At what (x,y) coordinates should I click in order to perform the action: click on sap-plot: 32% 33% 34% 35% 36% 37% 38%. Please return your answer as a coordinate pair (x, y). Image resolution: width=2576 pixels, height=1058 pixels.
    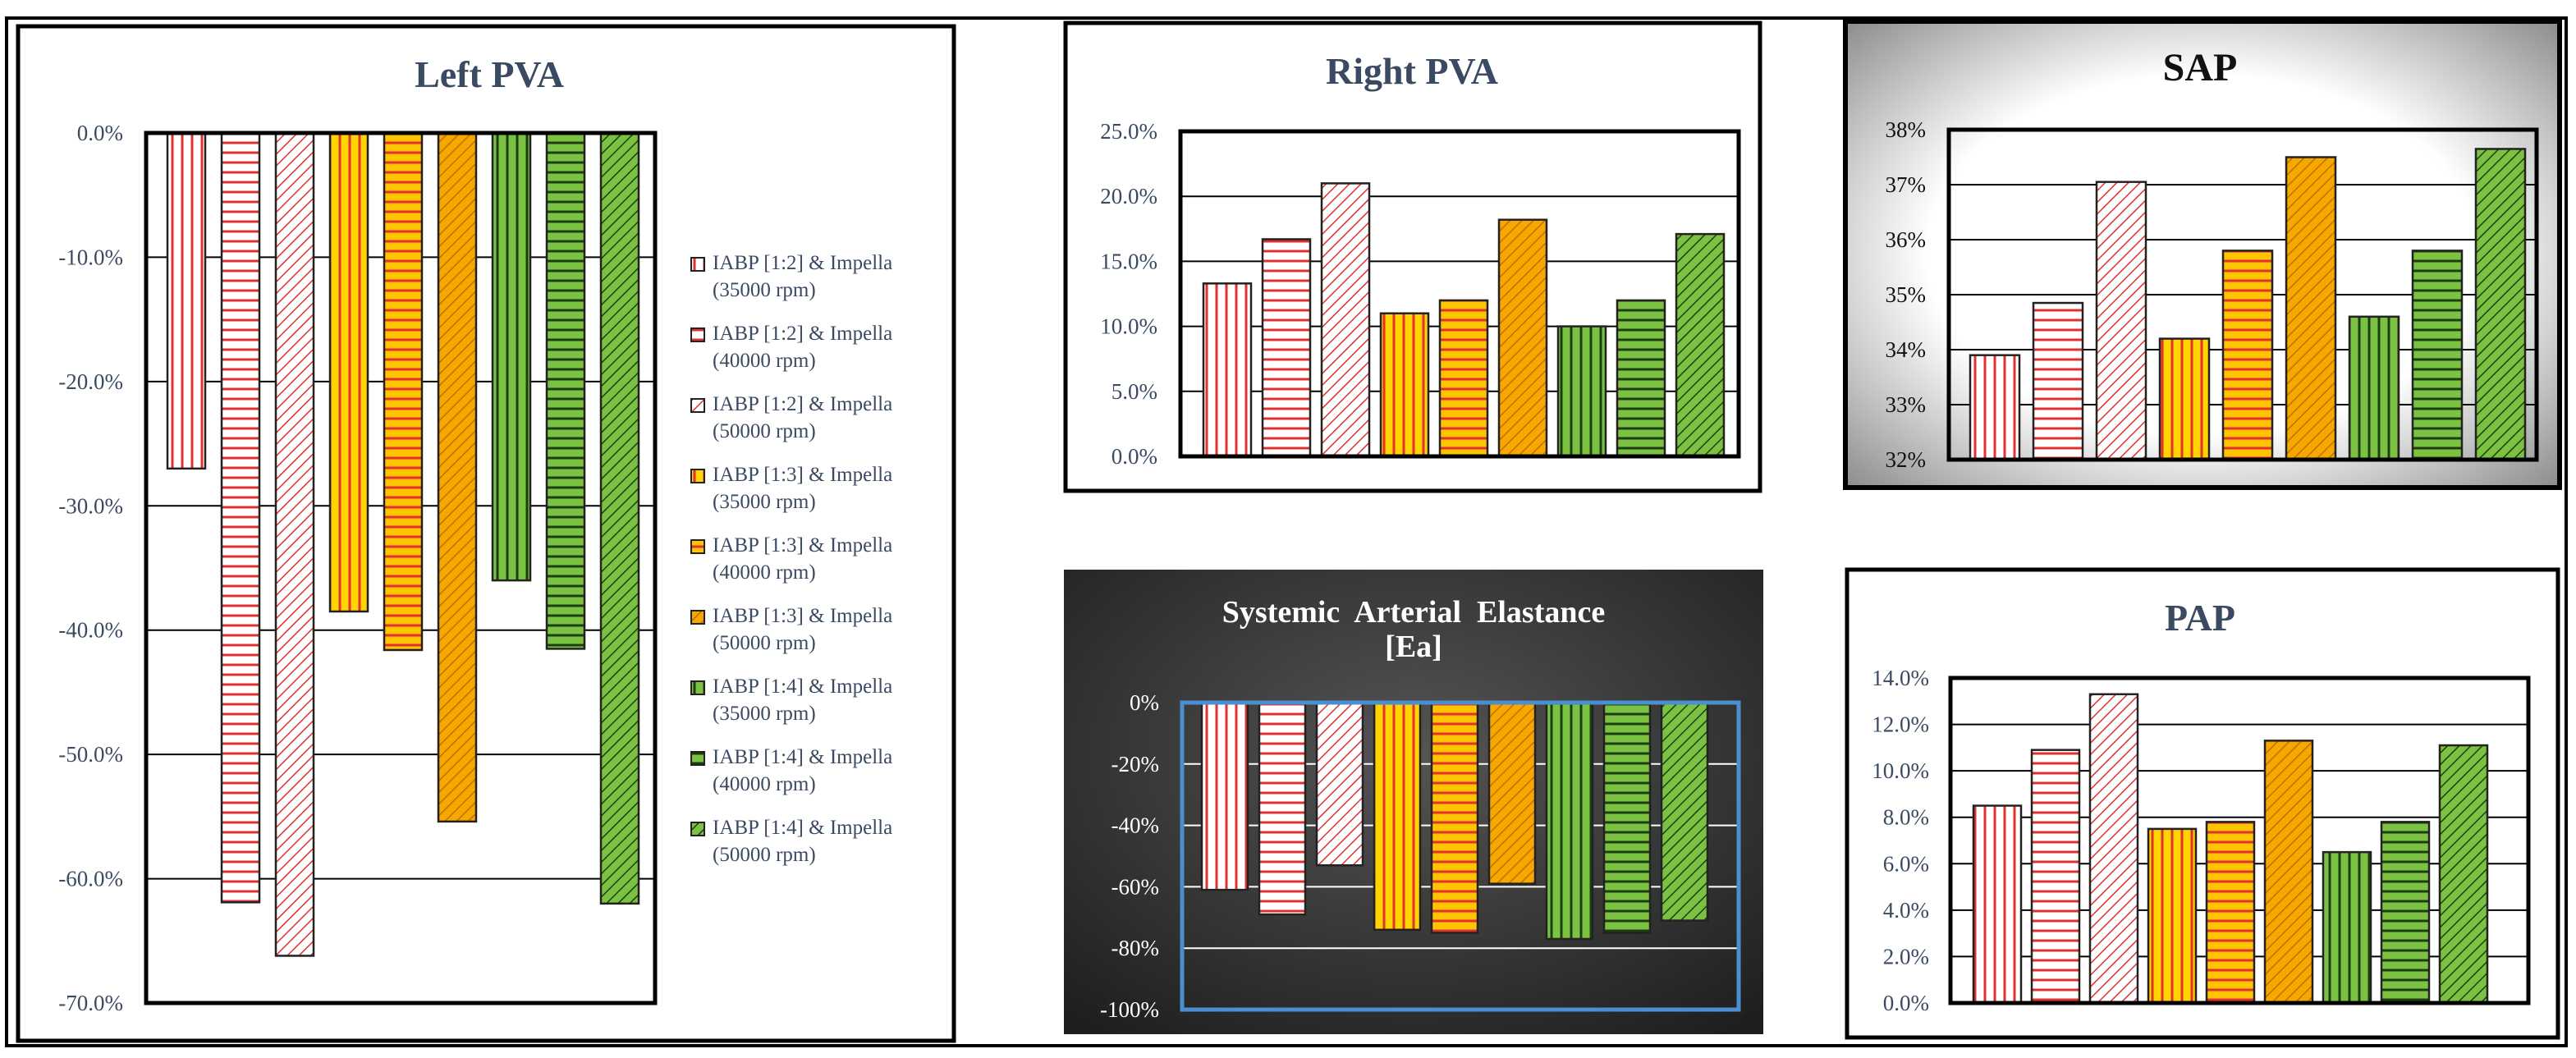
    Looking at the image, I should click on (2213, 295).